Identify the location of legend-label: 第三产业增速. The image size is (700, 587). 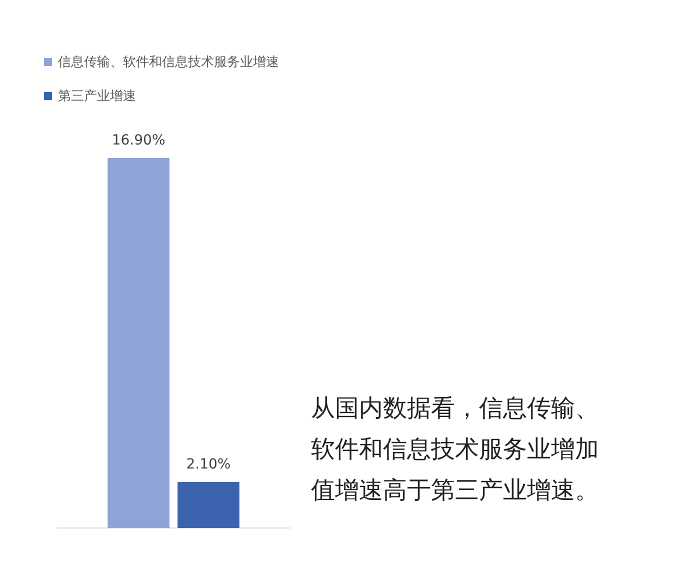
(97, 96).